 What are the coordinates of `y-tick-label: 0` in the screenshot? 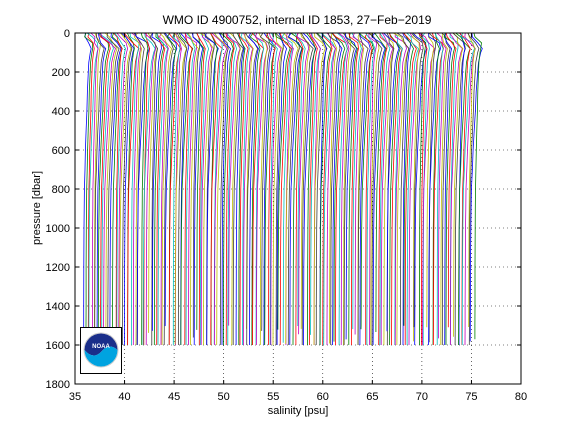 It's located at (67, 34).